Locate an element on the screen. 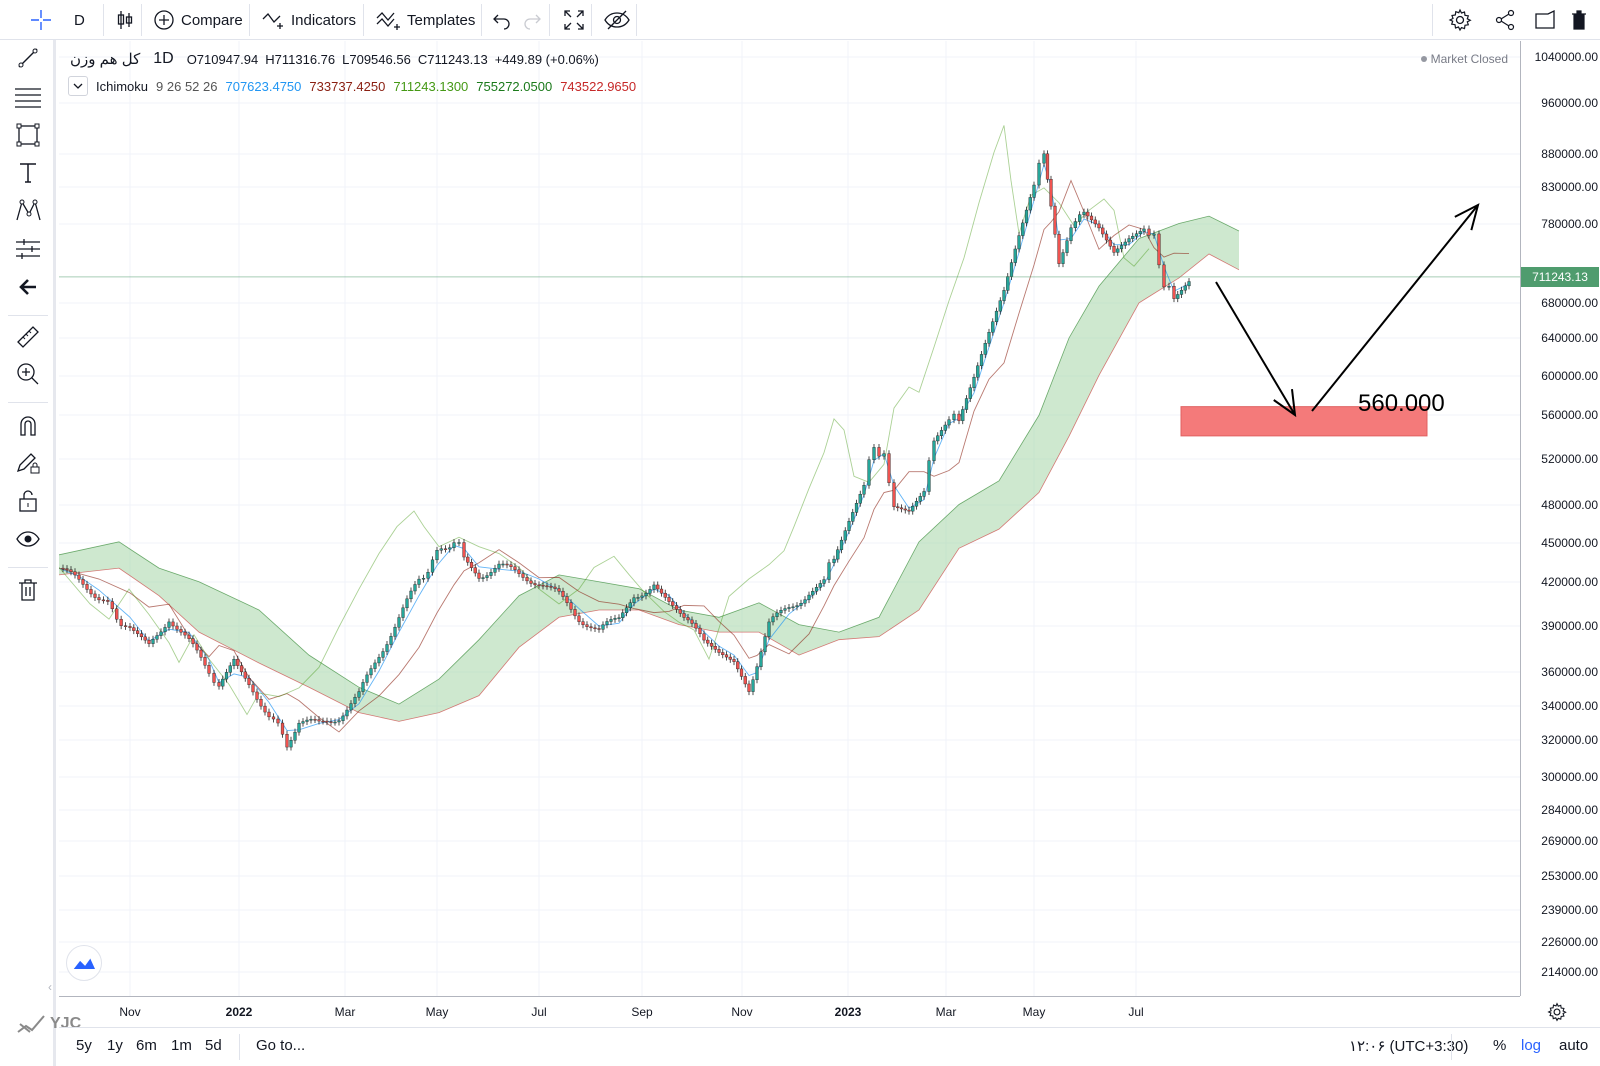 The width and height of the screenshot is (1600, 1066). range-1y: 1y is located at coordinates (115, 1045).